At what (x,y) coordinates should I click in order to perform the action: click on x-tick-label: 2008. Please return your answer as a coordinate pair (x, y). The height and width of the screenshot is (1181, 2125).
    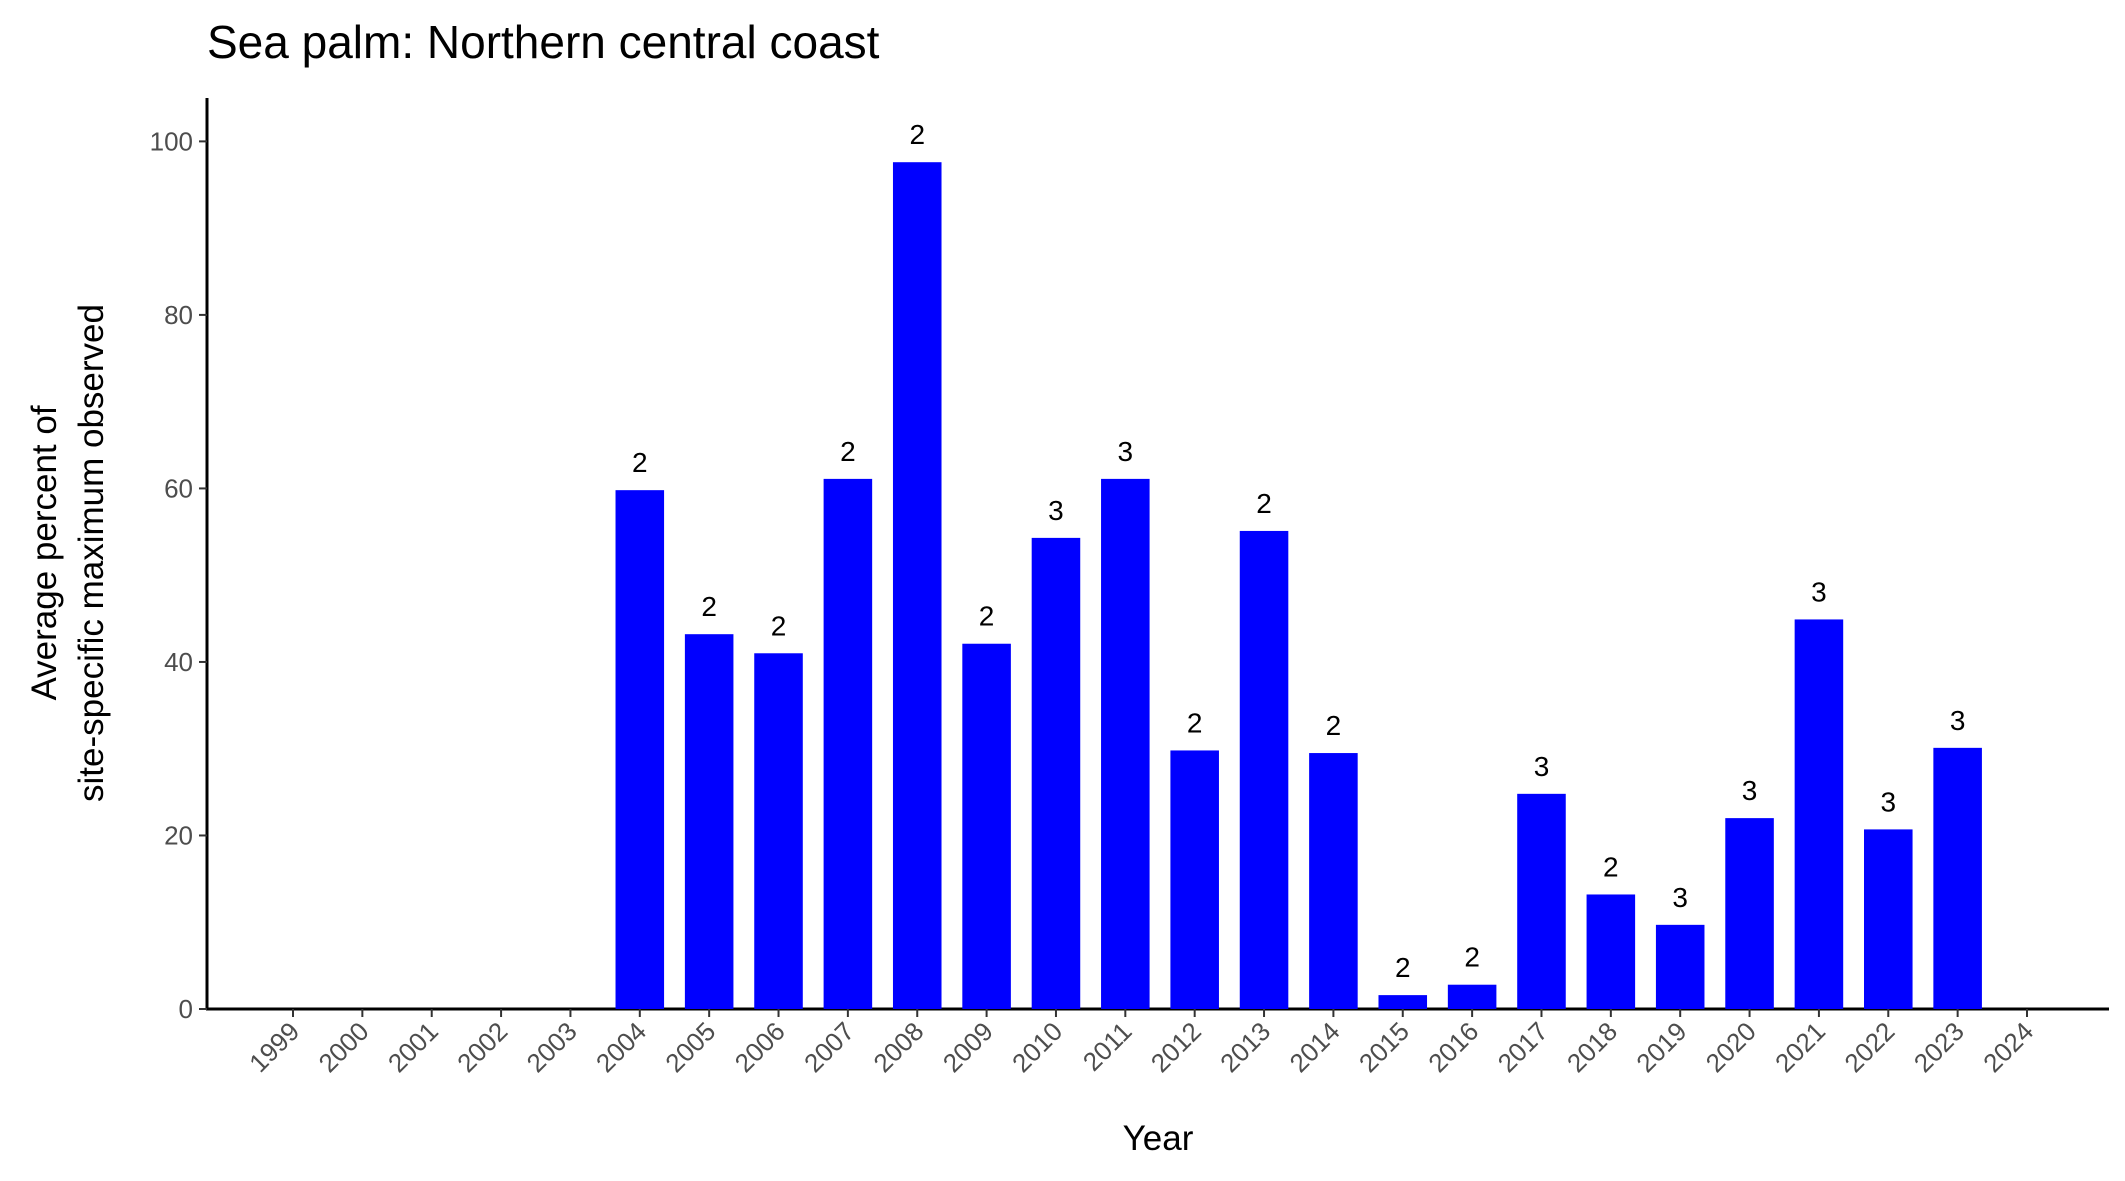
    Looking at the image, I should click on (898, 1047).